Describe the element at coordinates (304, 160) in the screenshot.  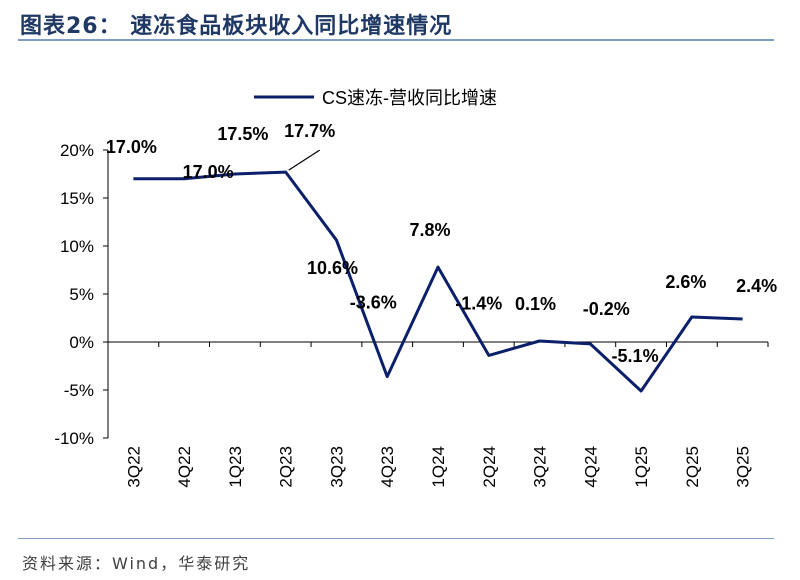
I see `label-leader-line` at that location.